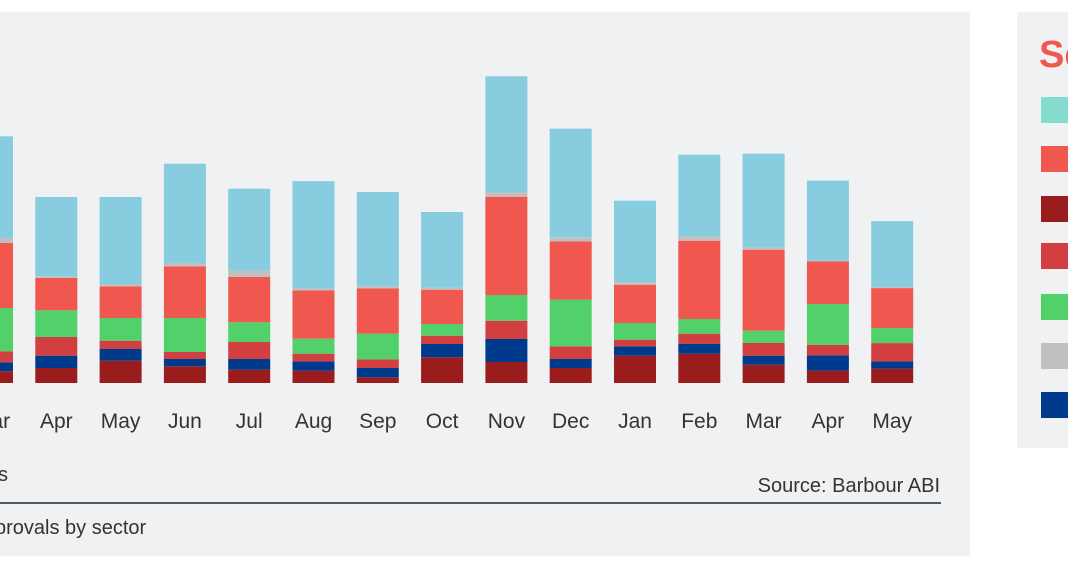 The image size is (1068, 566). I want to click on x-tick-label: Dec, so click(570, 421).